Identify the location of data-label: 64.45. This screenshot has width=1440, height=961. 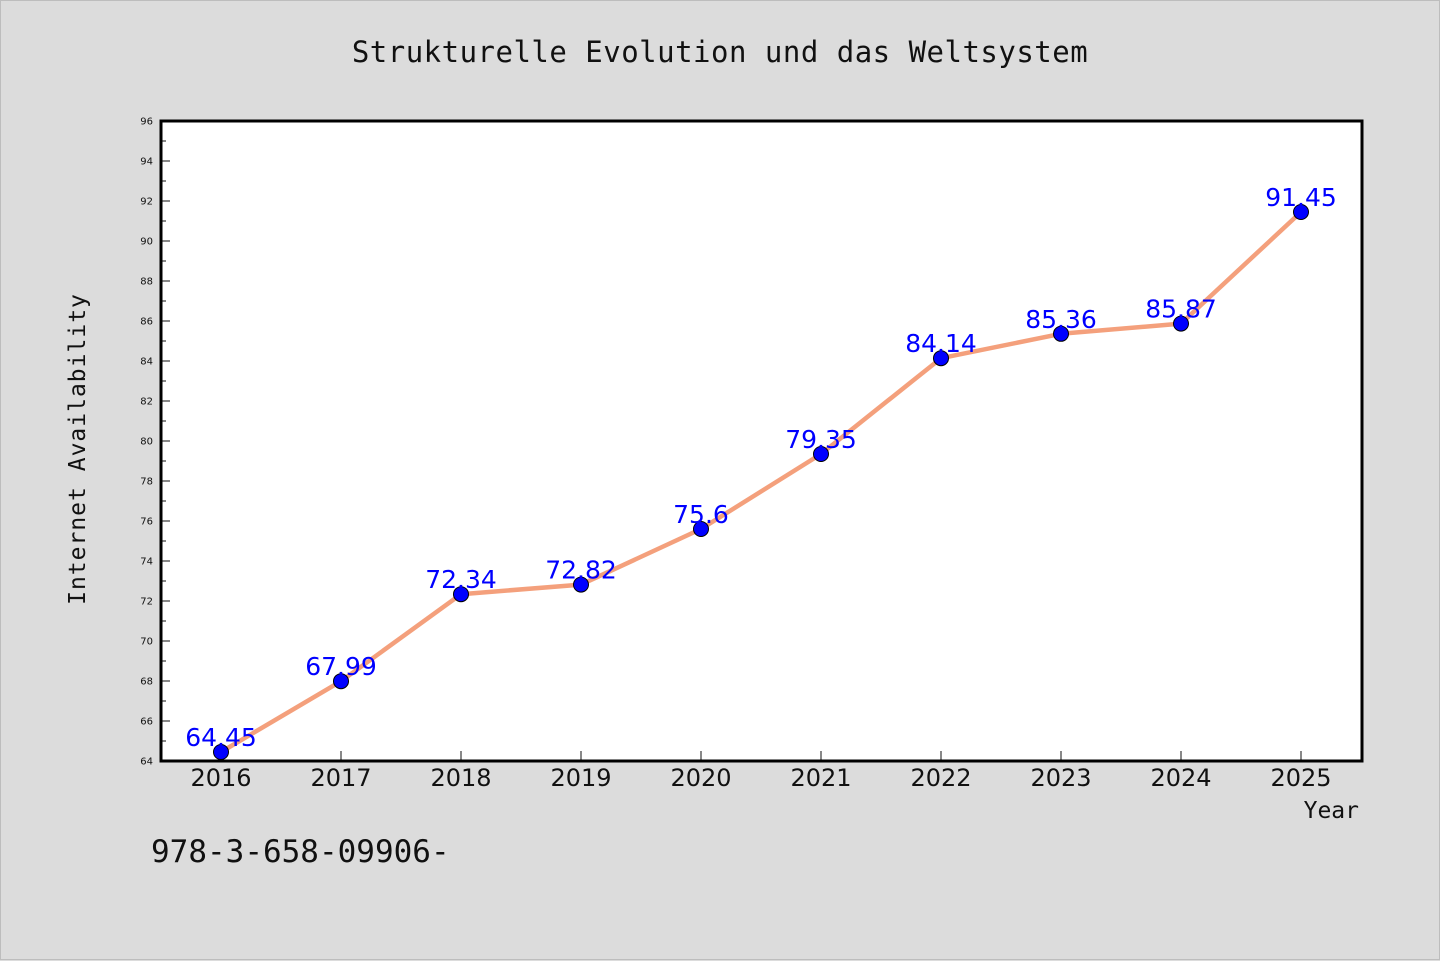
(221, 737).